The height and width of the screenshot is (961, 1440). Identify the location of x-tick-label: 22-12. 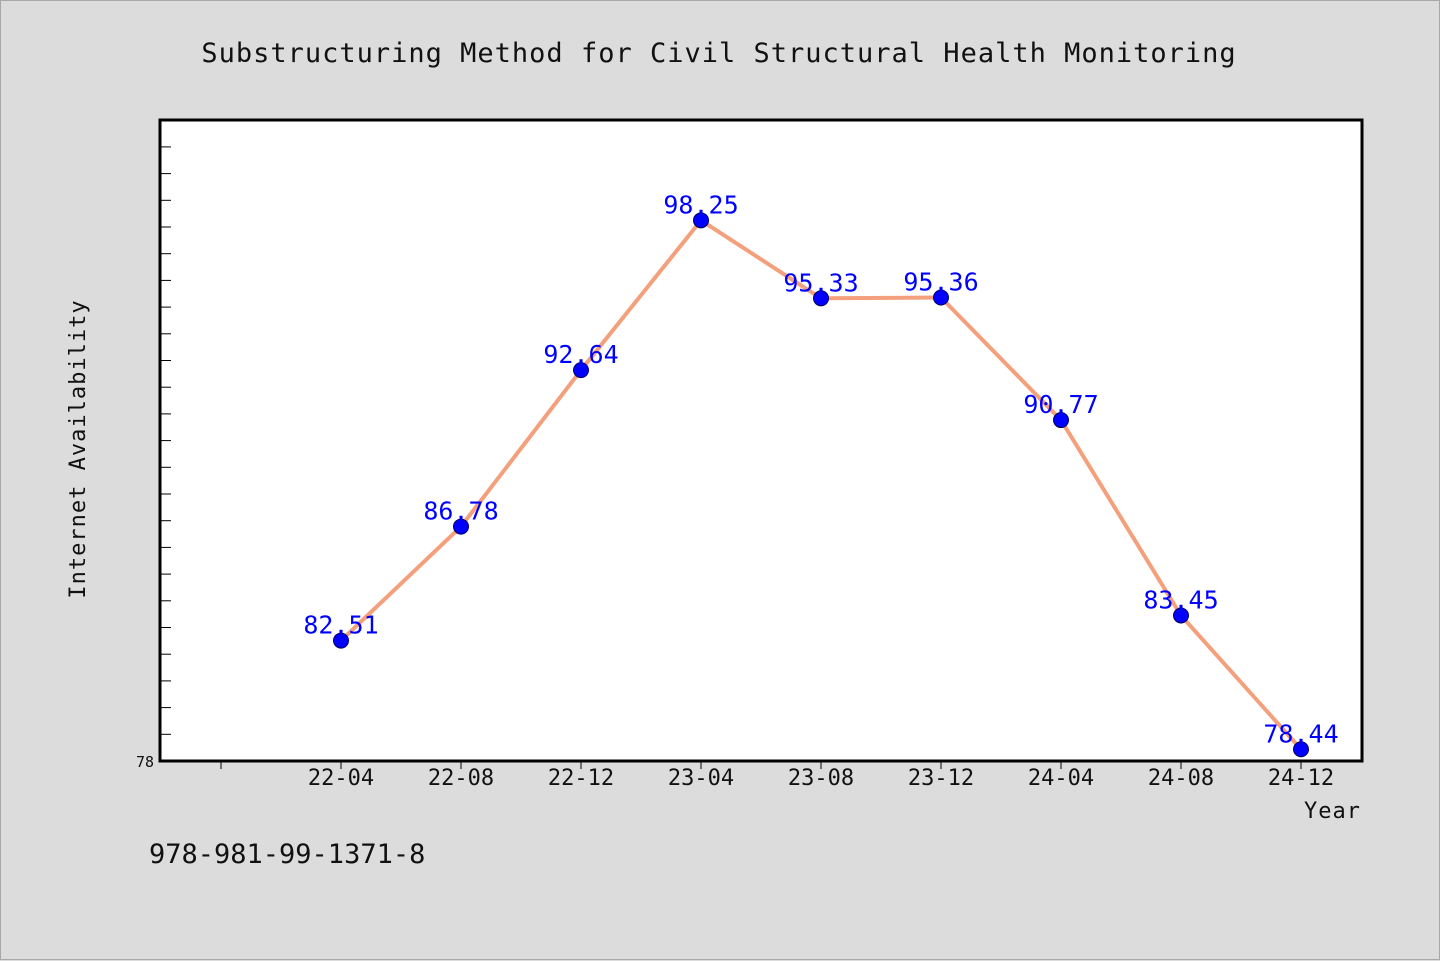
(581, 778).